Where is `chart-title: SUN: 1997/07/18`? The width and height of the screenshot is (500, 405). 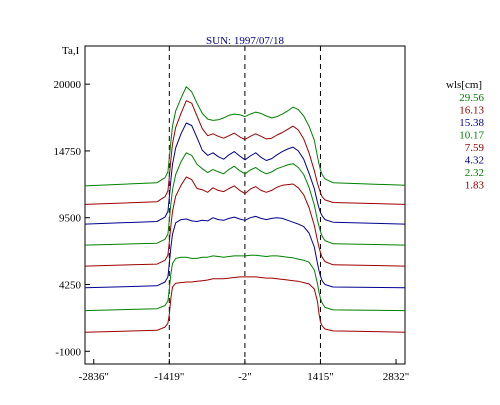
chart-title: SUN: 1997/07/18 is located at coordinates (245, 41).